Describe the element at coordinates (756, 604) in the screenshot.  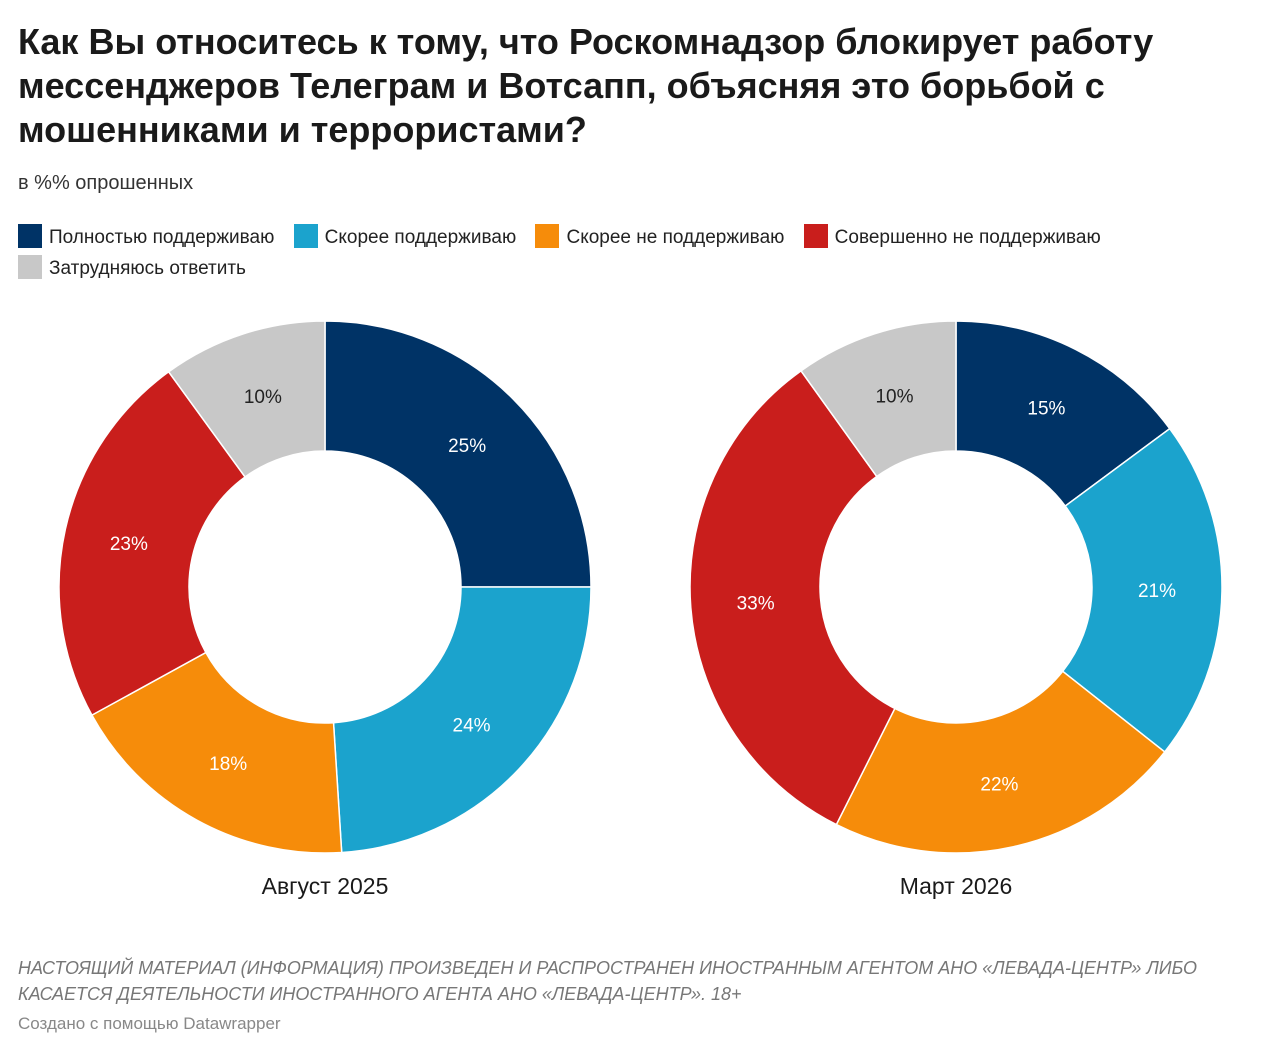
I see `segment-value-label: 33%` at that location.